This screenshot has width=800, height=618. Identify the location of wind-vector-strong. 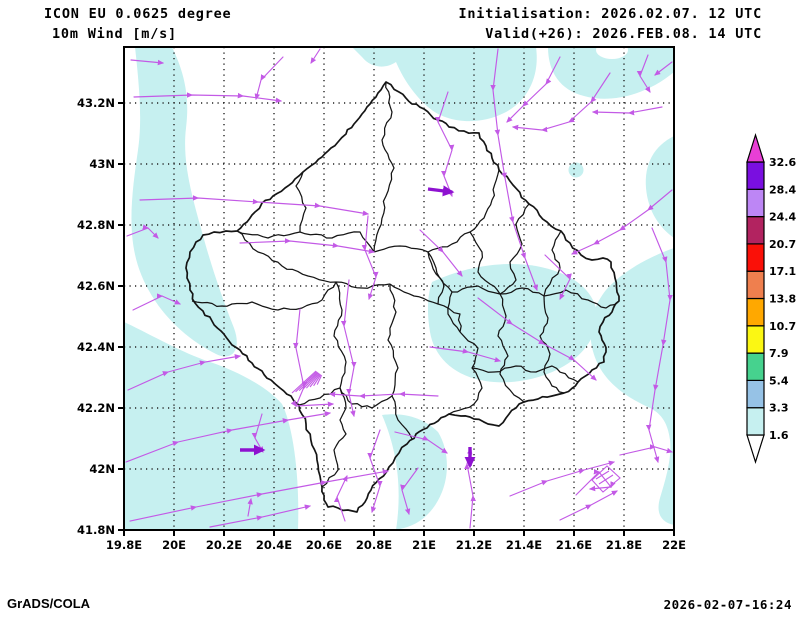
(441, 191).